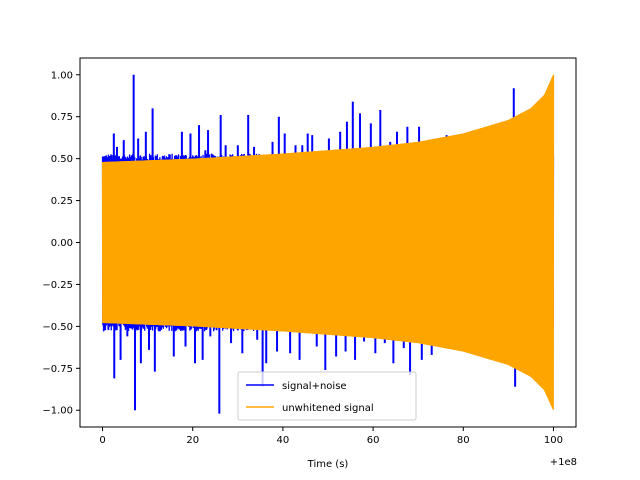  Describe the element at coordinates (57, 285) in the screenshot. I see `y-tick-label: −0.25` at that location.